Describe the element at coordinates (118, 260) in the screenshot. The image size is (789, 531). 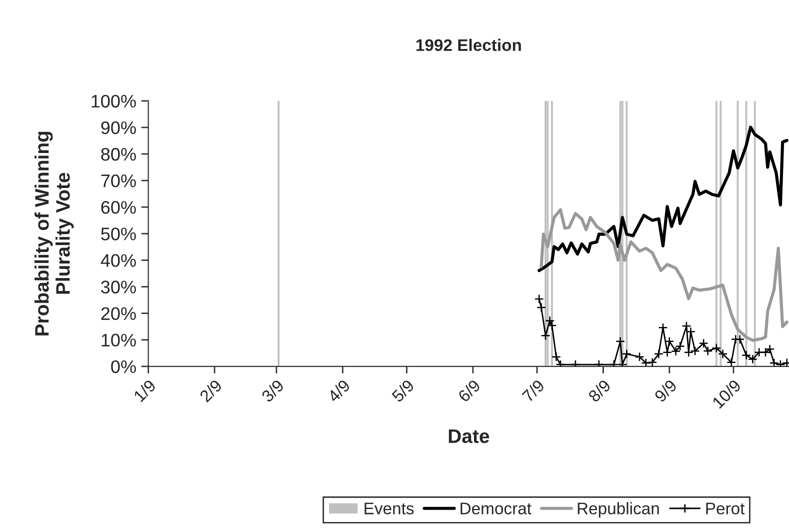
I see `y-tick-label: 40%` at that location.